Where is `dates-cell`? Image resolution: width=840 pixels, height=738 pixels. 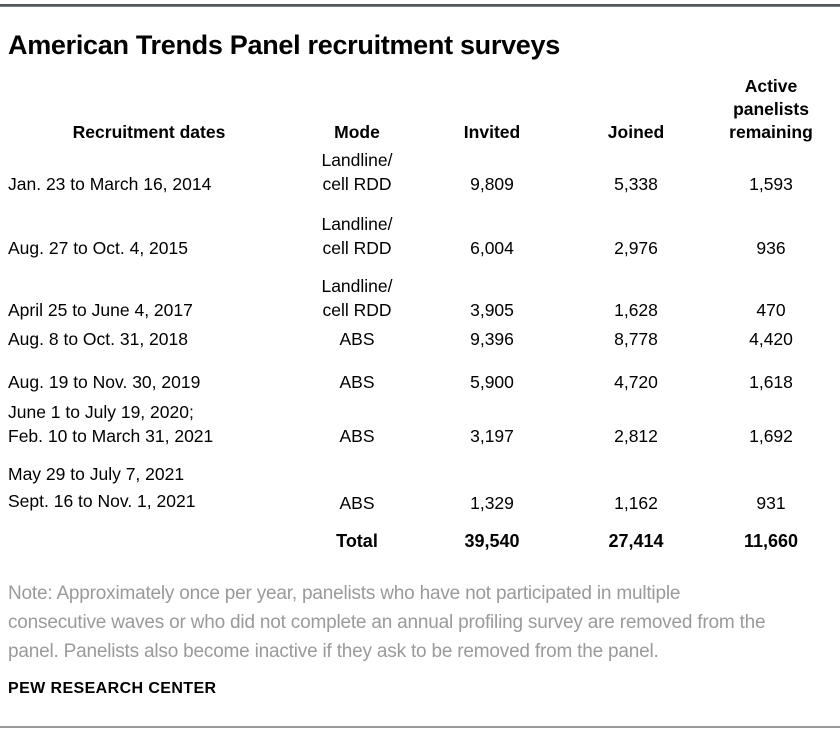 dates-cell is located at coordinates (149, 534).